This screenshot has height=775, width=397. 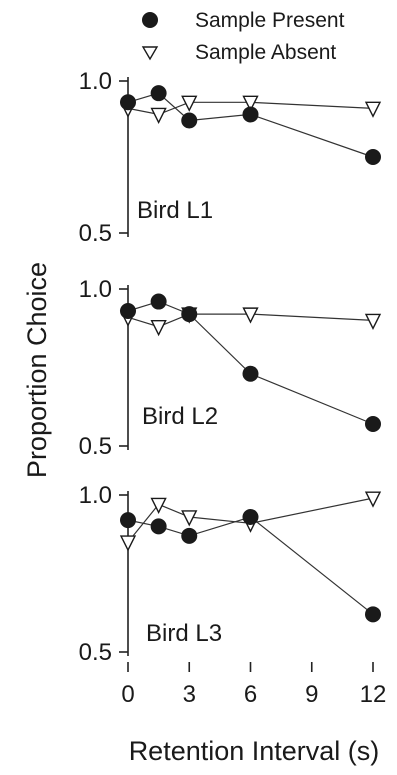 I want to click on legend-marker-sample-absent, so click(x=150, y=53).